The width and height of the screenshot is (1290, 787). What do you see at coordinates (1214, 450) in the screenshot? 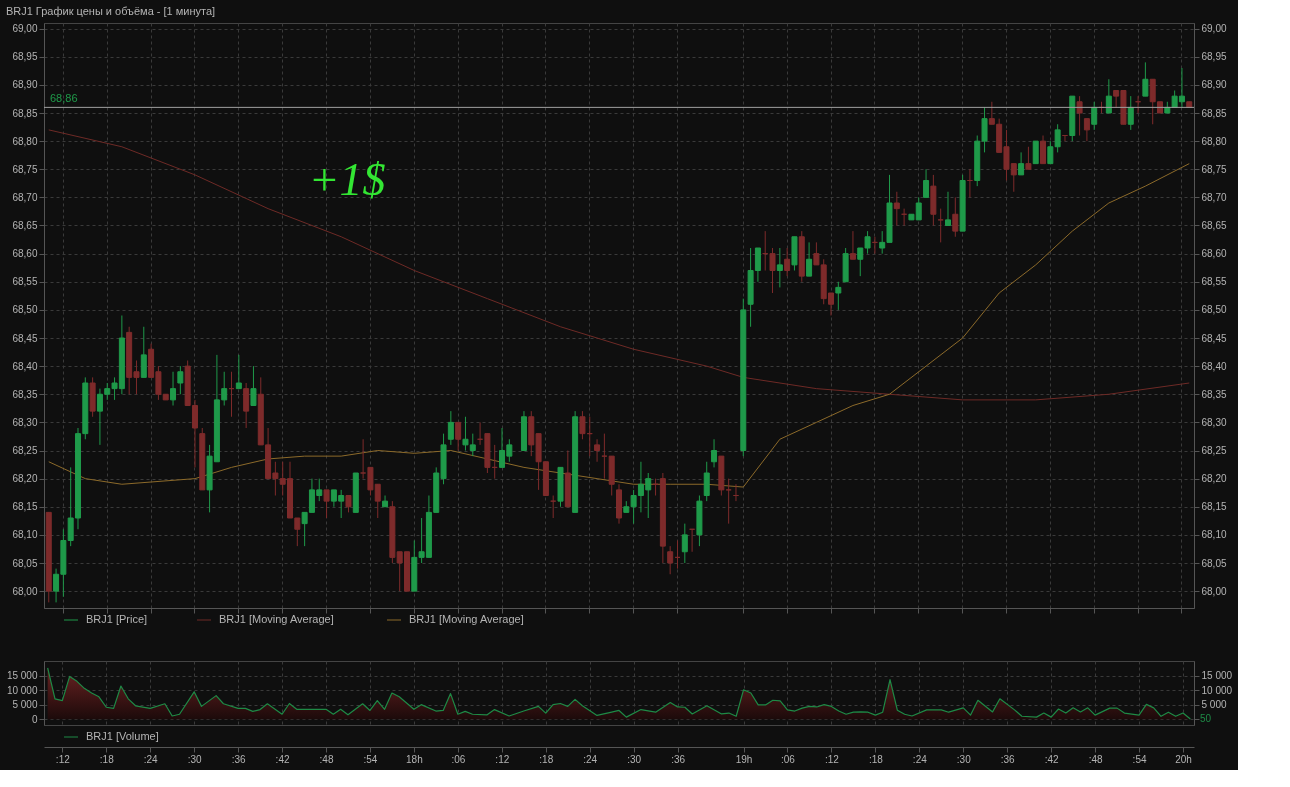
I see `y2-tick-label: 68,25` at bounding box center [1214, 450].